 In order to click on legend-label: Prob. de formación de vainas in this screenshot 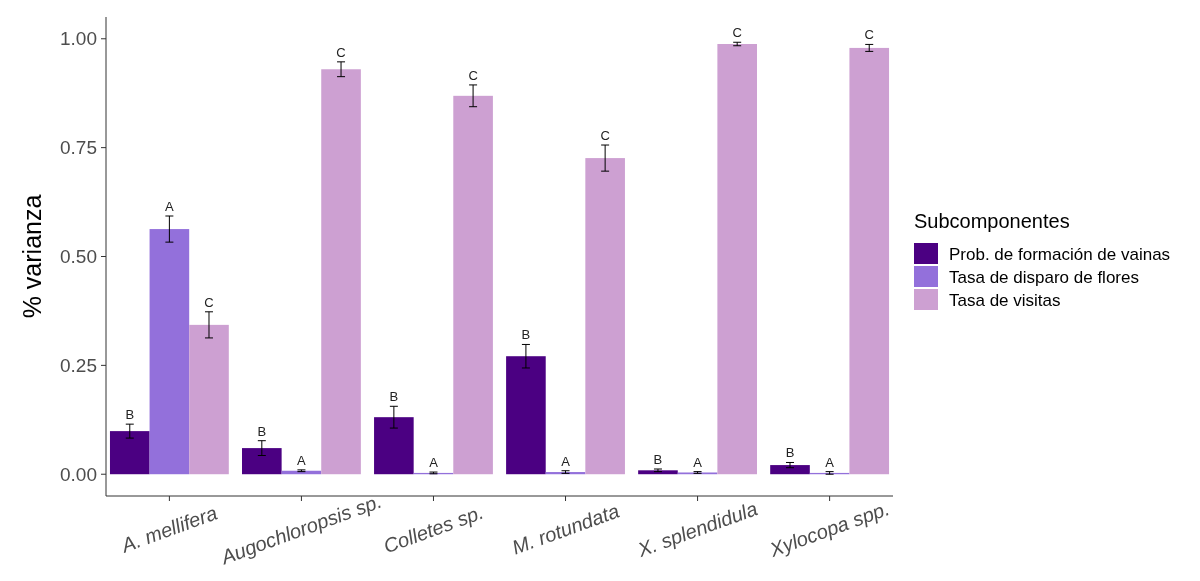, I will do `click(1060, 254)`.